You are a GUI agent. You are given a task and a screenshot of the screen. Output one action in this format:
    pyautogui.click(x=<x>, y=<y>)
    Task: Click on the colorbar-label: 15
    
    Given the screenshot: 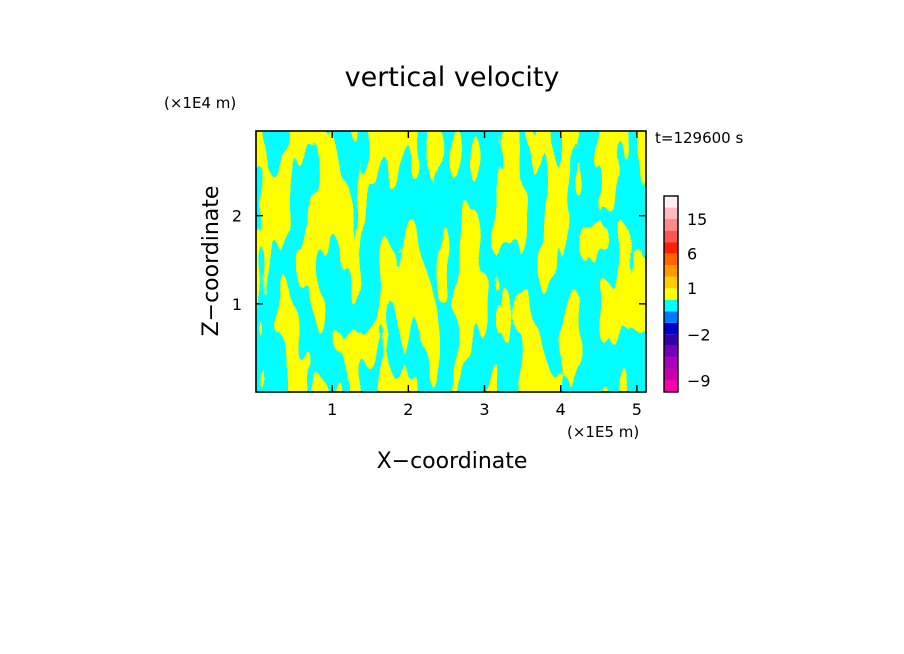 What is the action you would take?
    pyautogui.click(x=697, y=219)
    